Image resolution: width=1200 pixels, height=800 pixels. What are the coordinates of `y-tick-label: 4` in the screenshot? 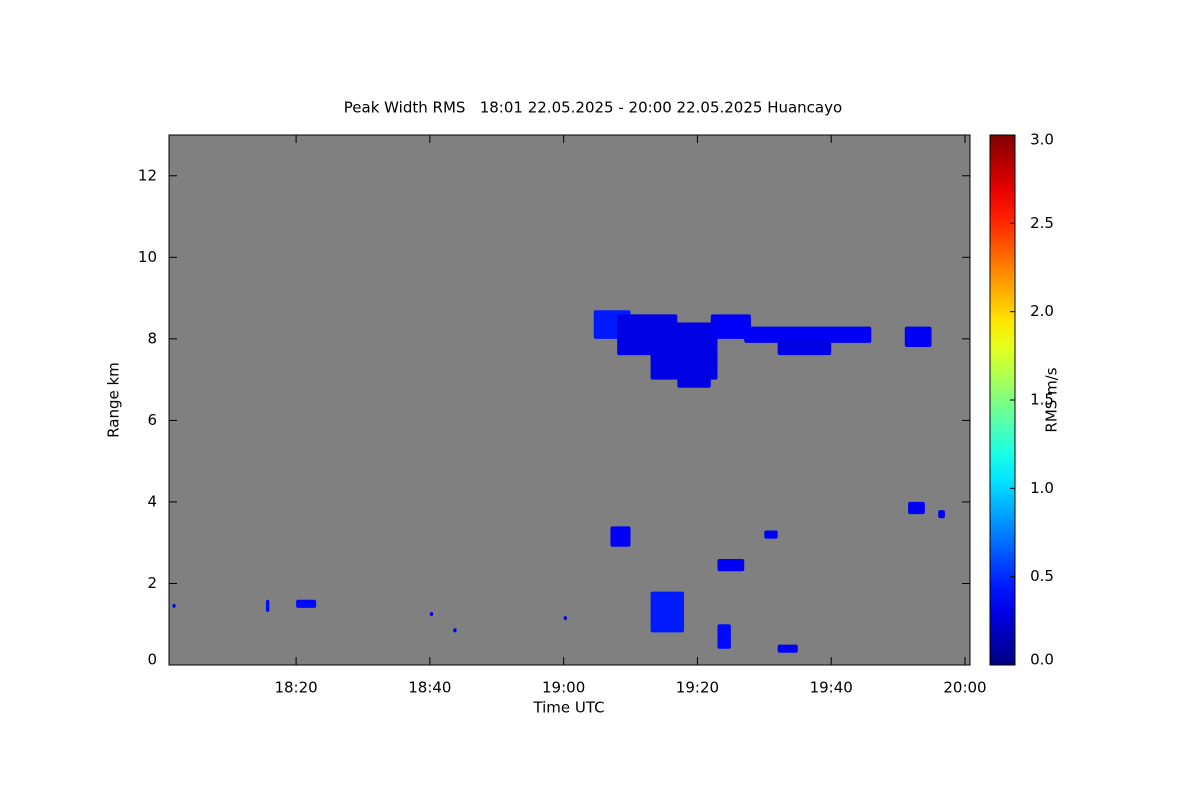 It's located at (152, 501).